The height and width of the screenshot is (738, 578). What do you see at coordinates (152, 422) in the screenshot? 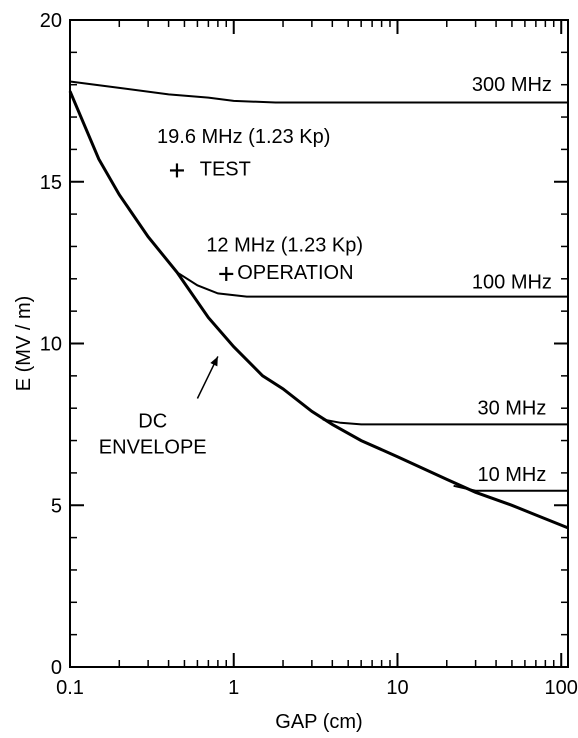
I see `annotation-dc: DC` at bounding box center [152, 422].